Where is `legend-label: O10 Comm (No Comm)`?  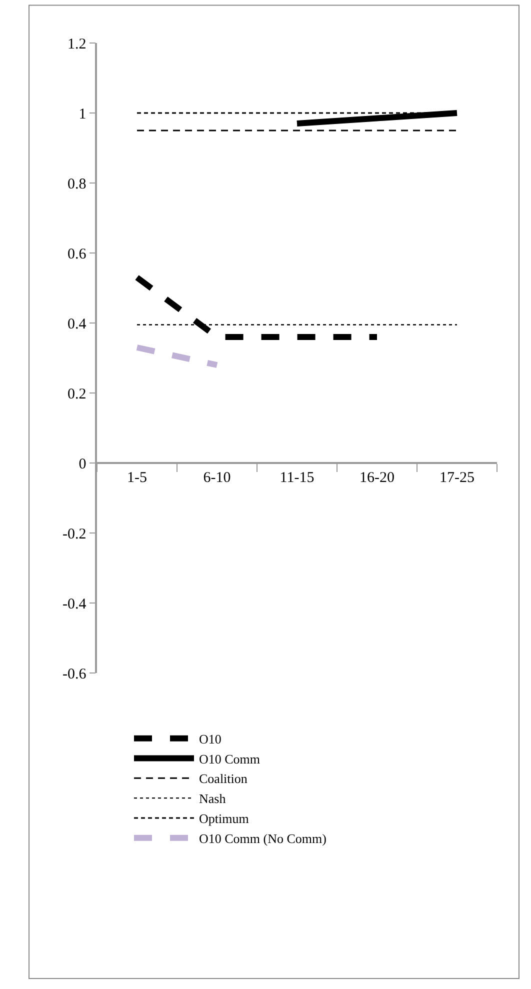
legend-label: O10 Comm (No Comm) is located at coordinates (262, 838).